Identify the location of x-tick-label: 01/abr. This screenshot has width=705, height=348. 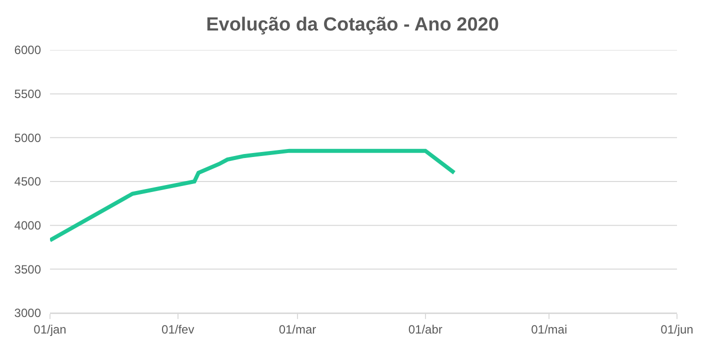
(425, 329).